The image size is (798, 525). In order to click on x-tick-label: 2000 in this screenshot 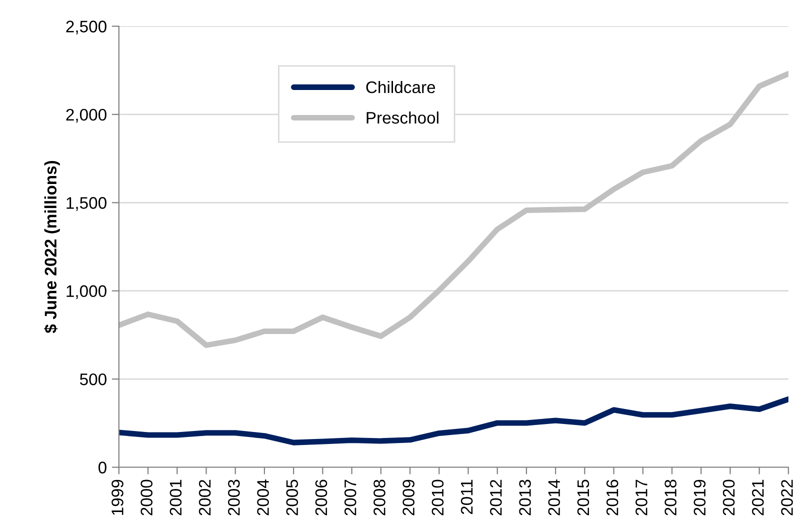, I will do `click(146, 498)`.